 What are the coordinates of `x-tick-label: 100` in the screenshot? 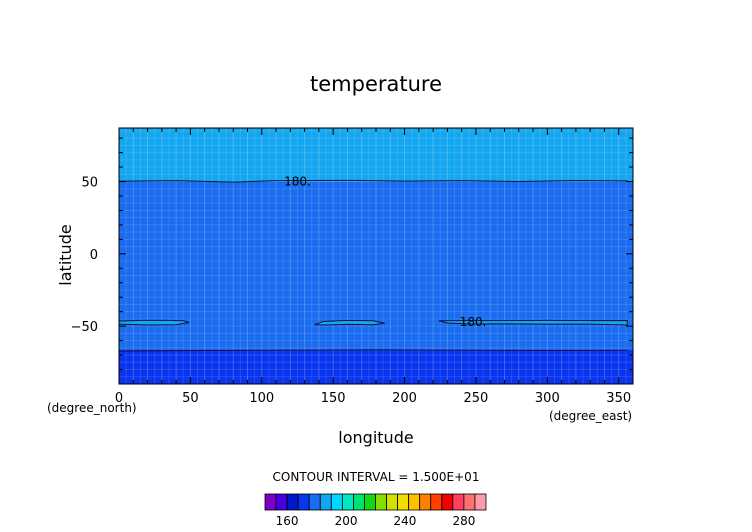 It's located at (261, 398).